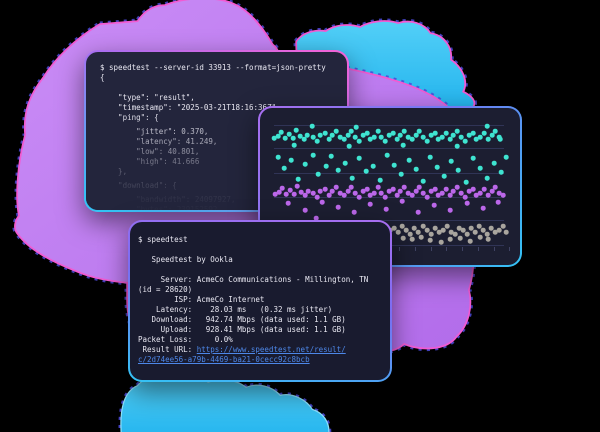 Image resolution: width=600 pixels, height=432 pixels. What do you see at coordinates (150, 151) in the screenshot?
I see `terminal-text: "low": 40.801,` at bounding box center [150, 151].